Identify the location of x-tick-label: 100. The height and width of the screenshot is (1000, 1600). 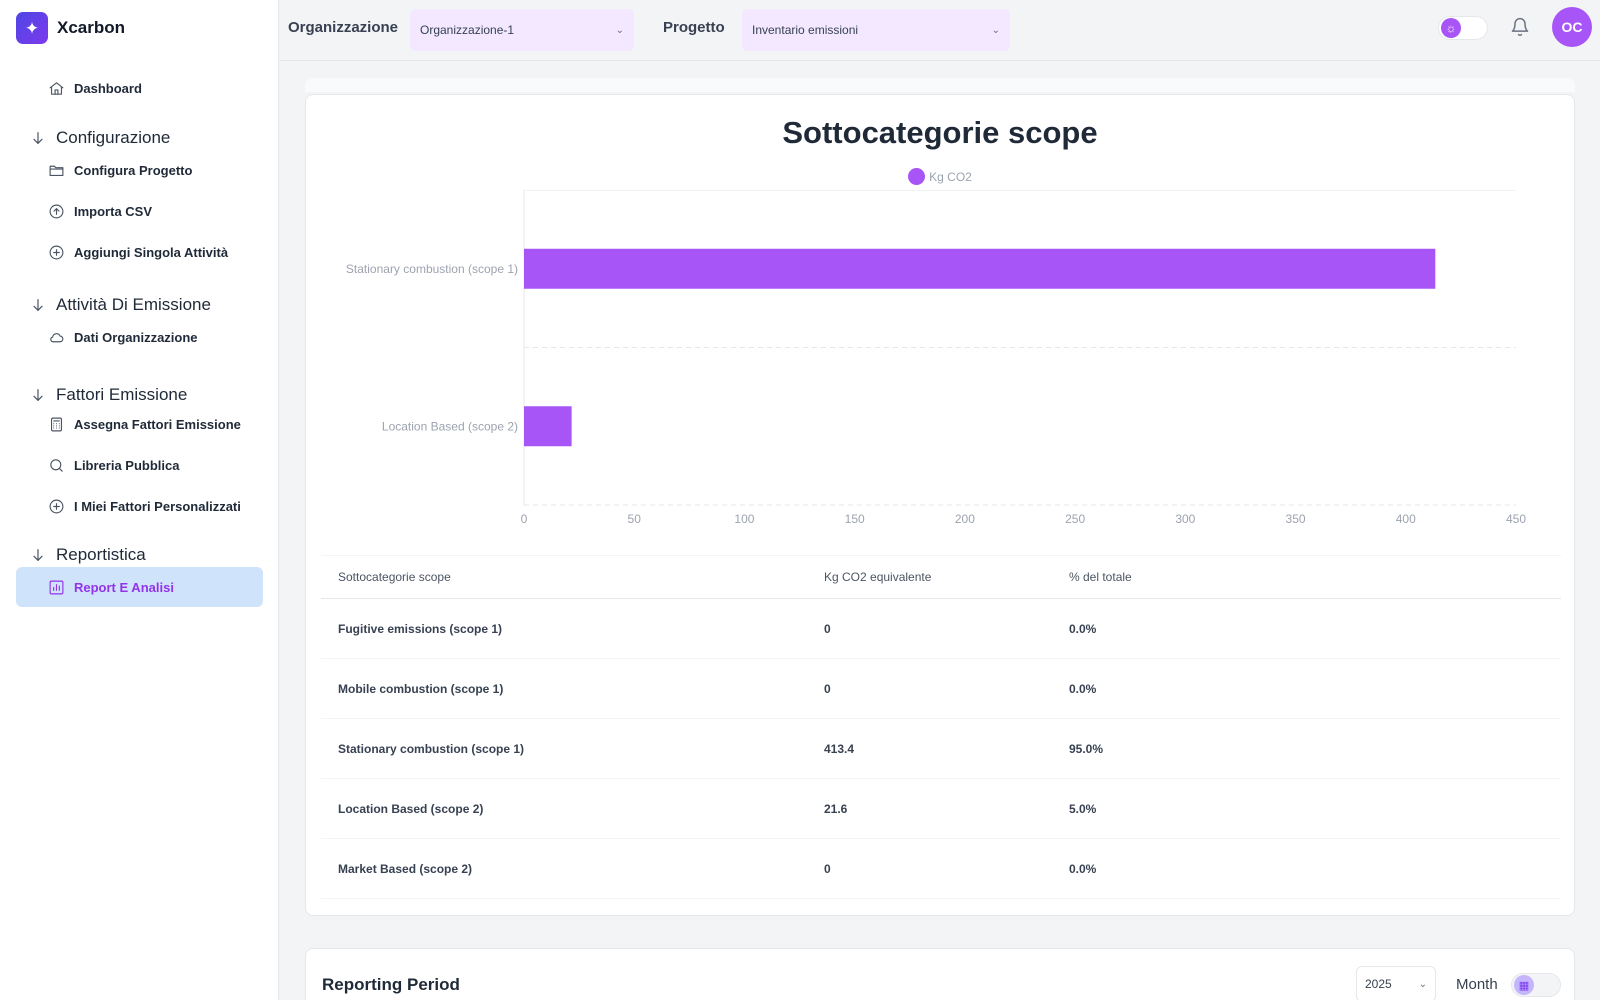
(744, 519).